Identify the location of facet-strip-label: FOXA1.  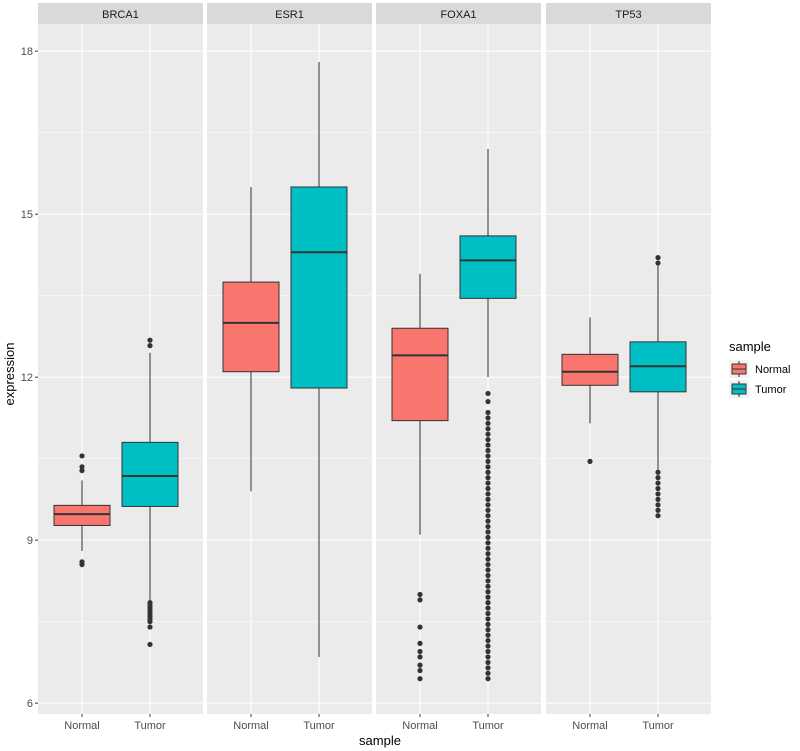
(458, 15).